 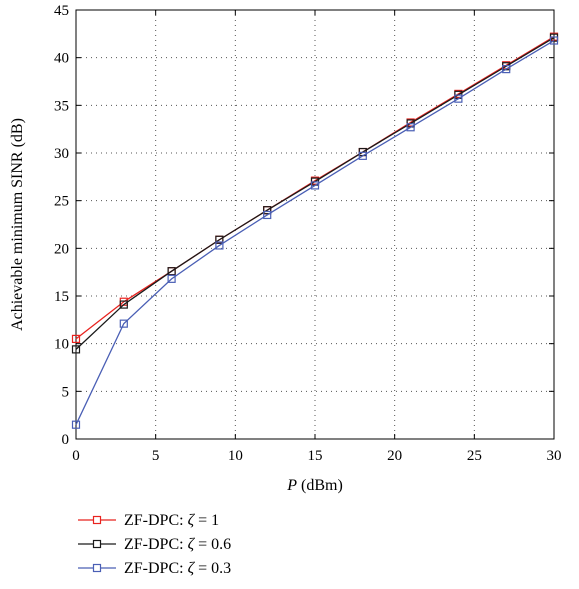 What do you see at coordinates (156, 456) in the screenshot?
I see `x-tick-label: 5` at bounding box center [156, 456].